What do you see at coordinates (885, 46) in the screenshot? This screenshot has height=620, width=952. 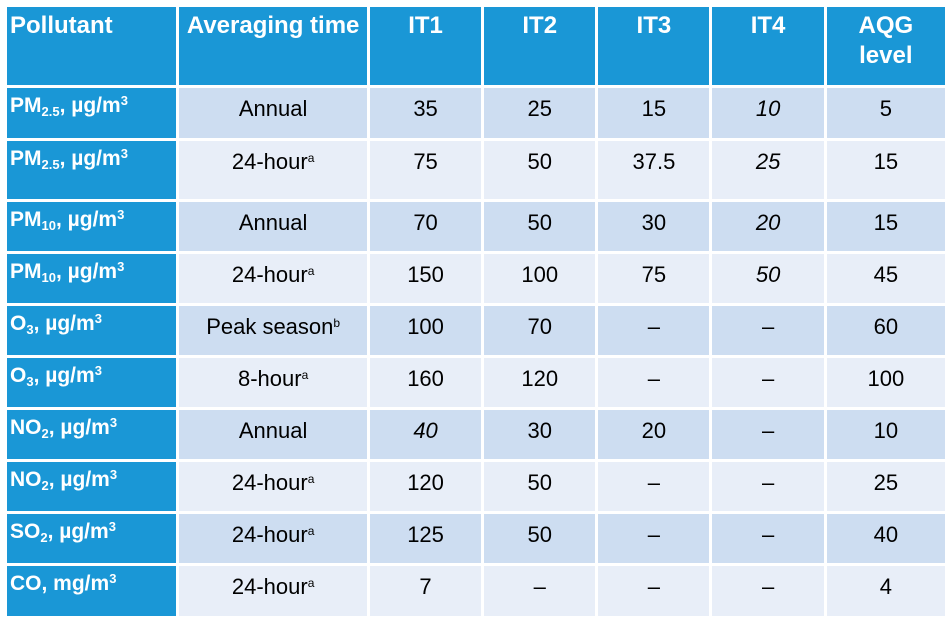 I see `header-aqg-level: AQG level` at bounding box center [885, 46].